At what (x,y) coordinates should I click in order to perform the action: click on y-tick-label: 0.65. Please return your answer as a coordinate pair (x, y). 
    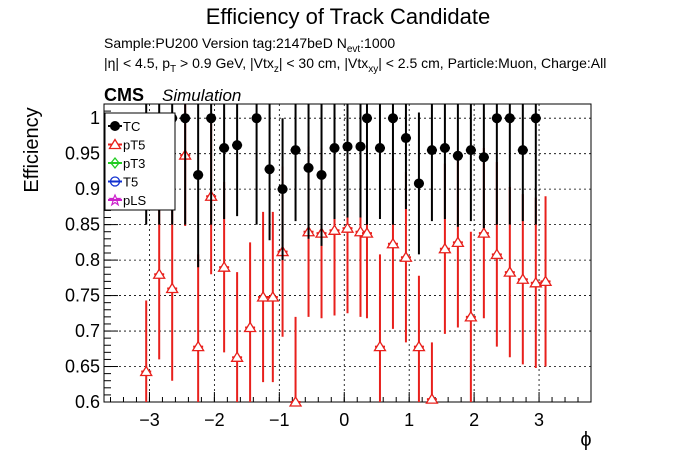
    Looking at the image, I should click on (82, 367).